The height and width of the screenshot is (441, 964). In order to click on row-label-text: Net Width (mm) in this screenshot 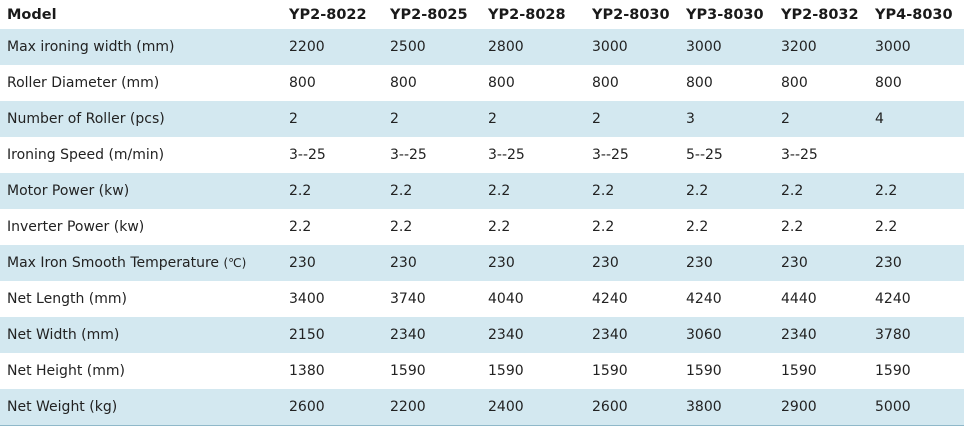, I will do `click(63, 335)`.